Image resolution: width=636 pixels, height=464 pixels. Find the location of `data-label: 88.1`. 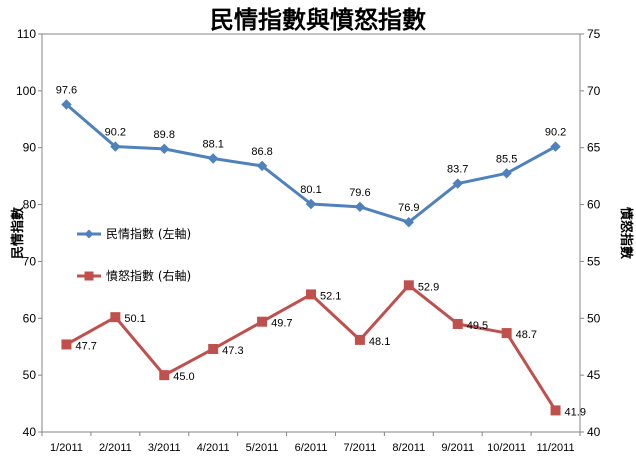

data-label: 88.1 is located at coordinates (212, 145).